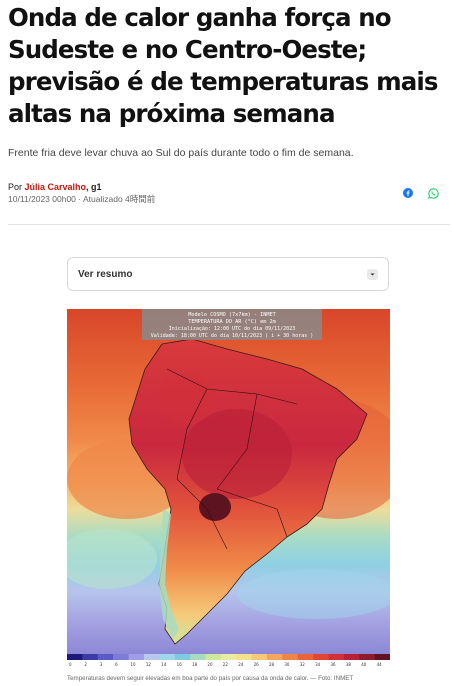 The image size is (452, 686). What do you see at coordinates (16, 187) in the screenshot?
I see `byline-prefix: Por` at bounding box center [16, 187].